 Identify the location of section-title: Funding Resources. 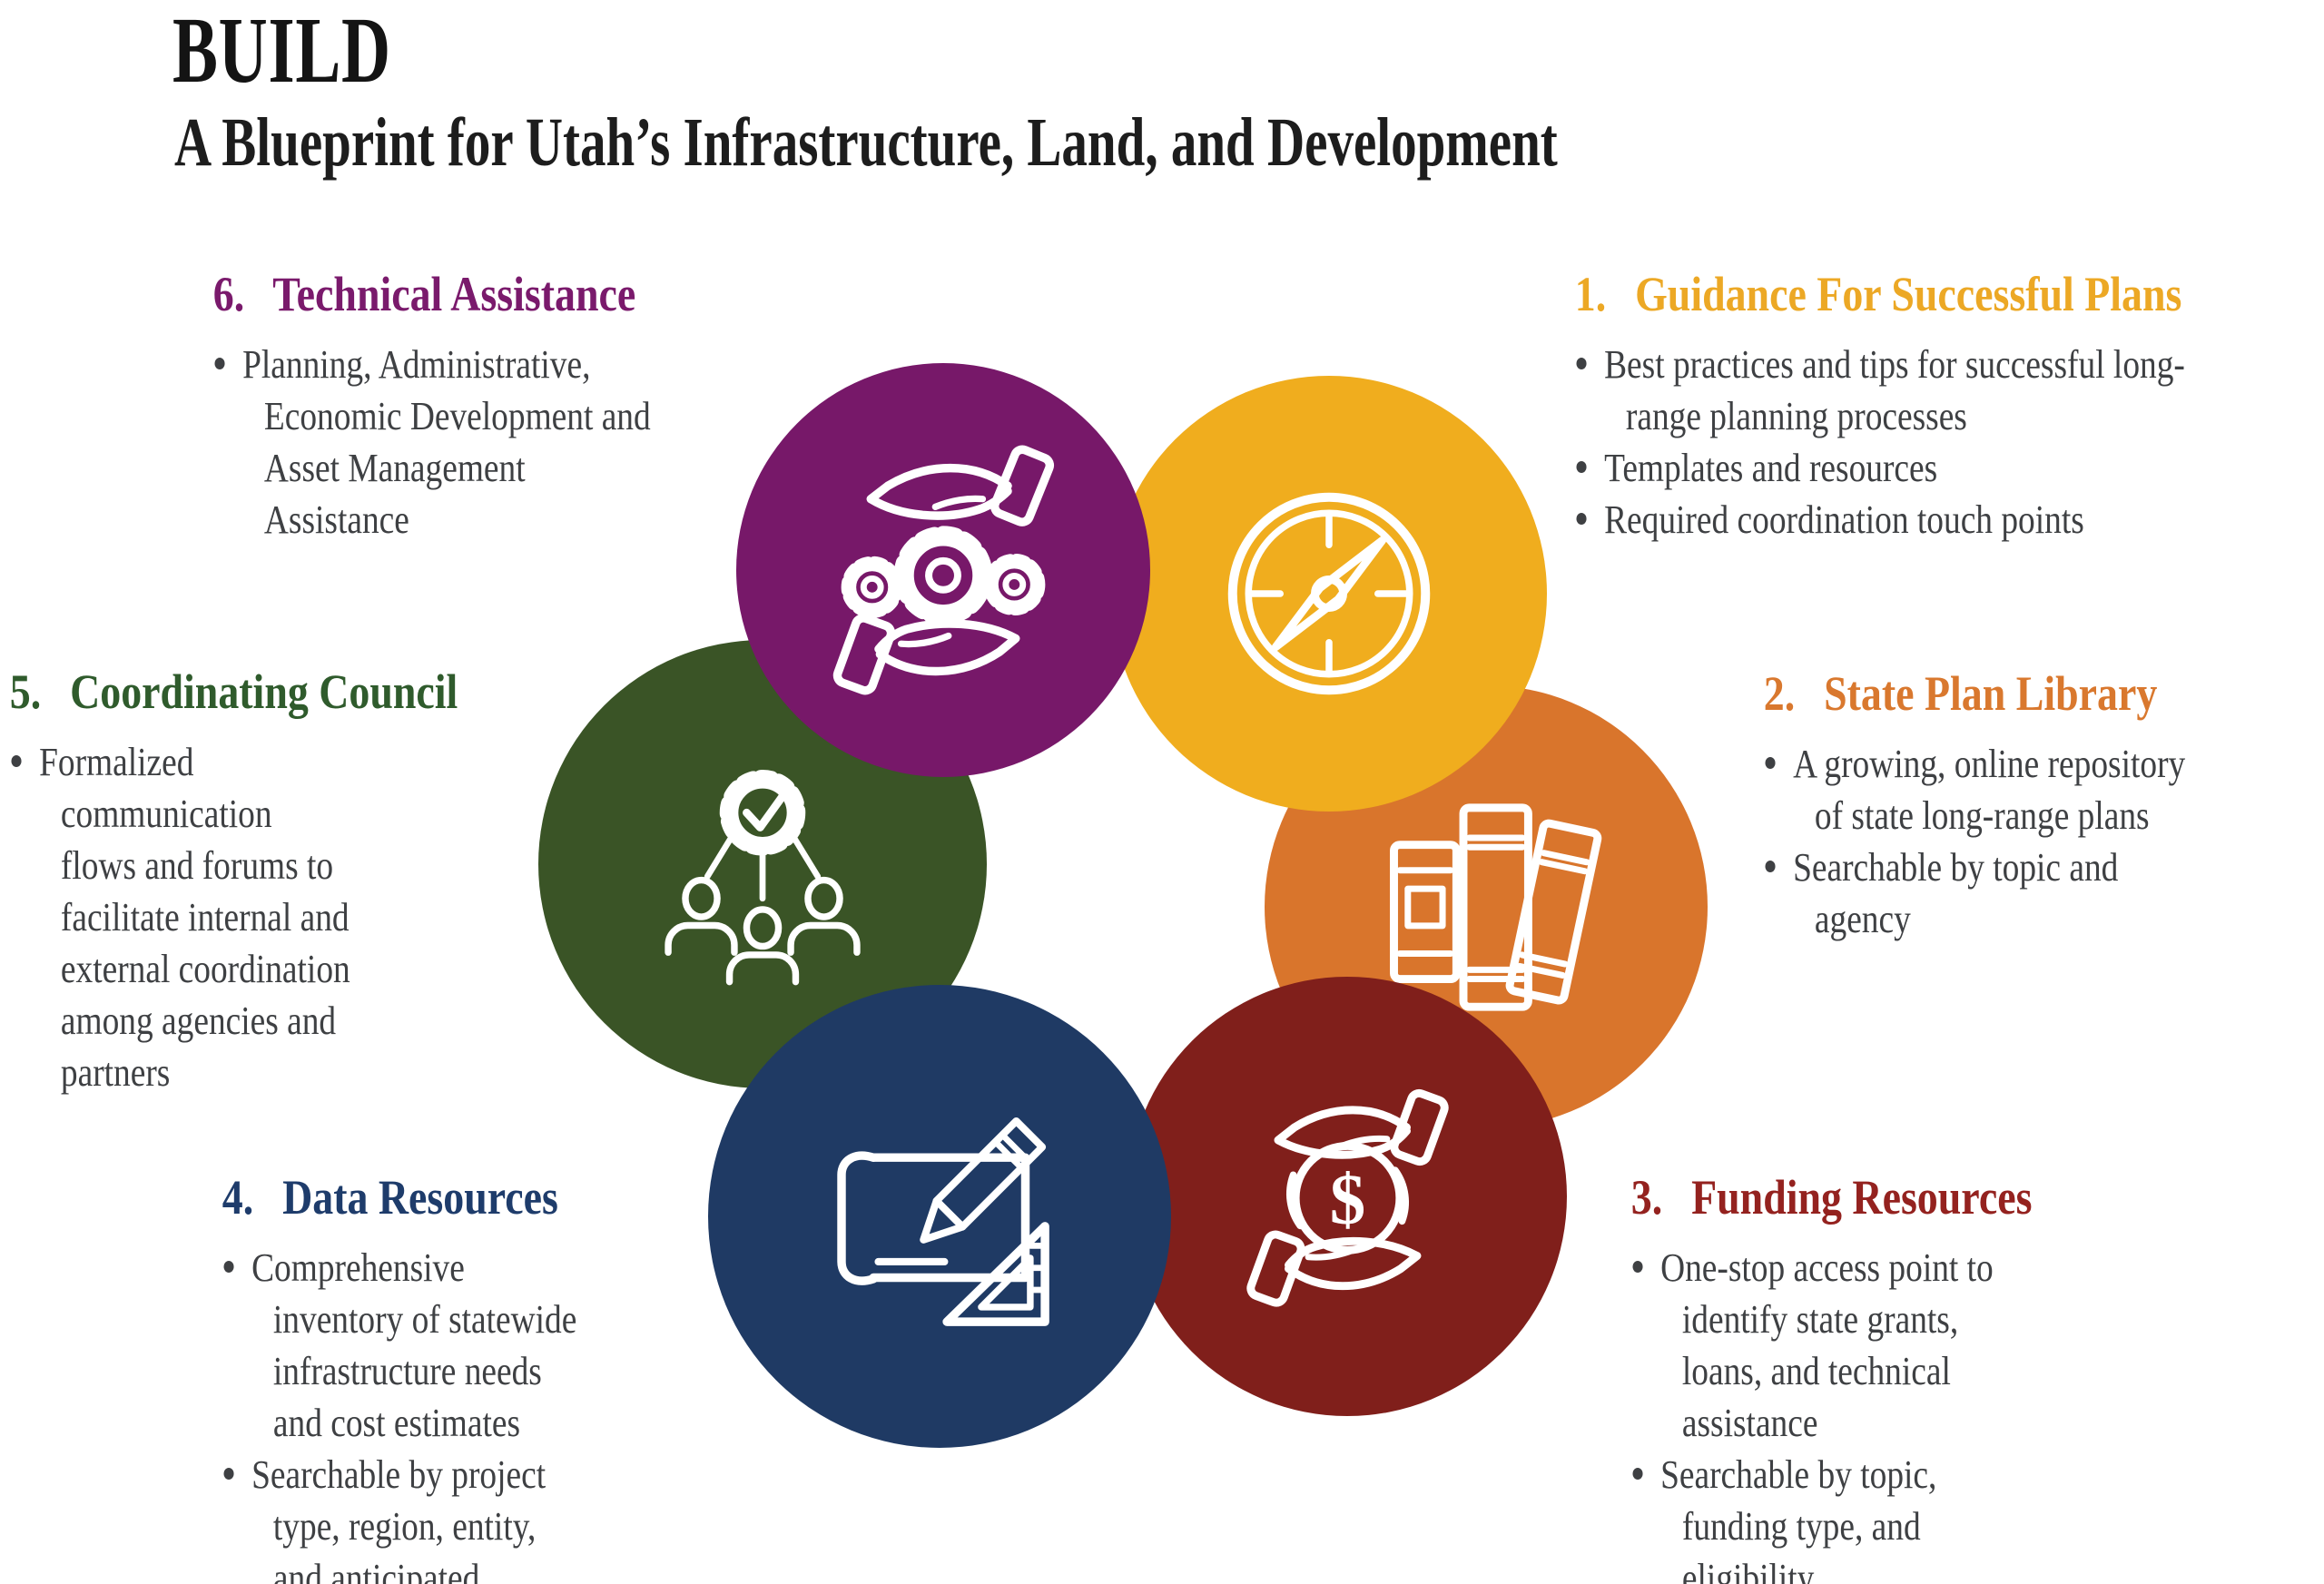
(1862, 1197).